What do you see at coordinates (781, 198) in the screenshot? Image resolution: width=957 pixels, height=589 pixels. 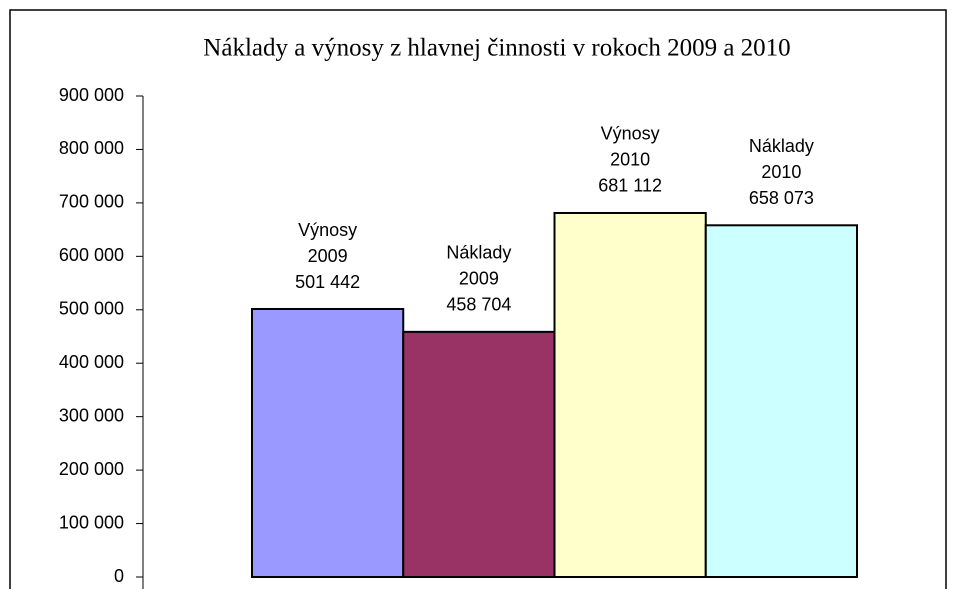 I see `data-label: 658 073` at bounding box center [781, 198].